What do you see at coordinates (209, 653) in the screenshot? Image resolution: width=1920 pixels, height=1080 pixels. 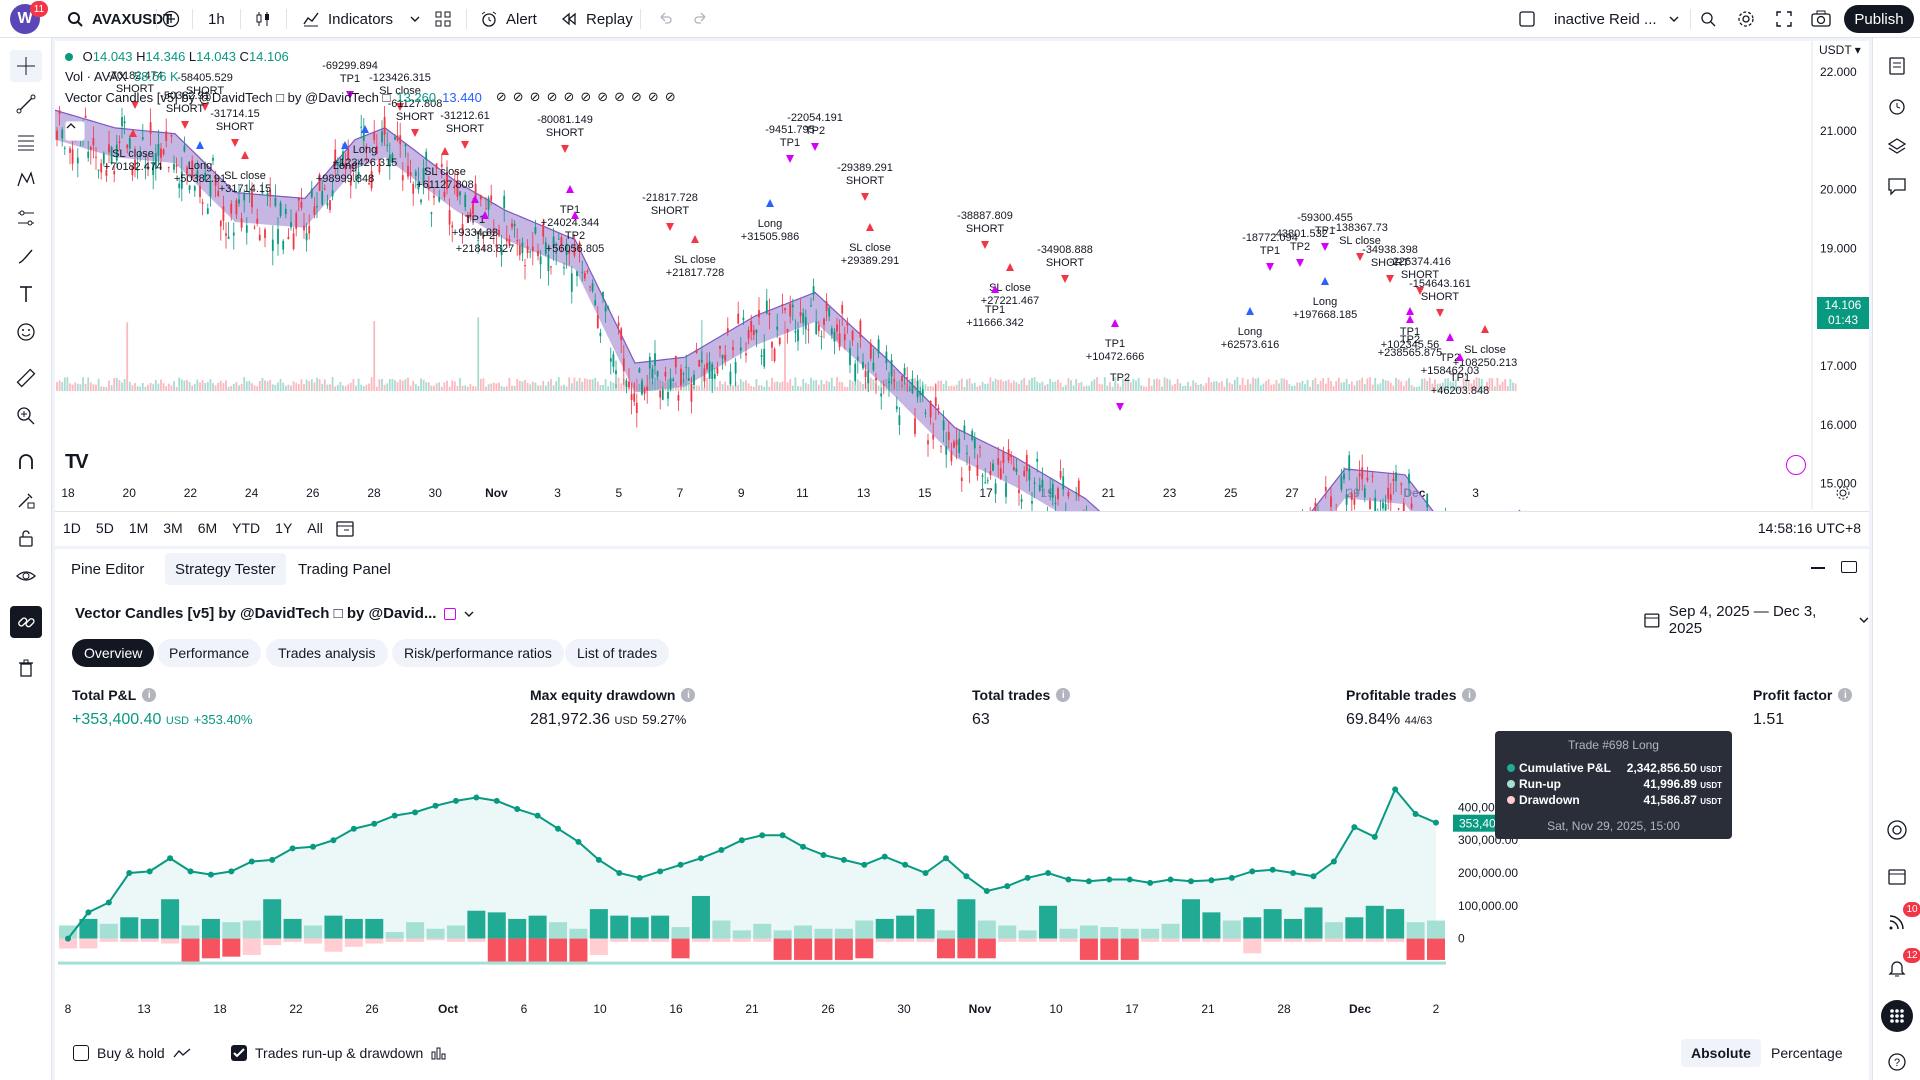 I see `subtab-performance: Performance` at bounding box center [209, 653].